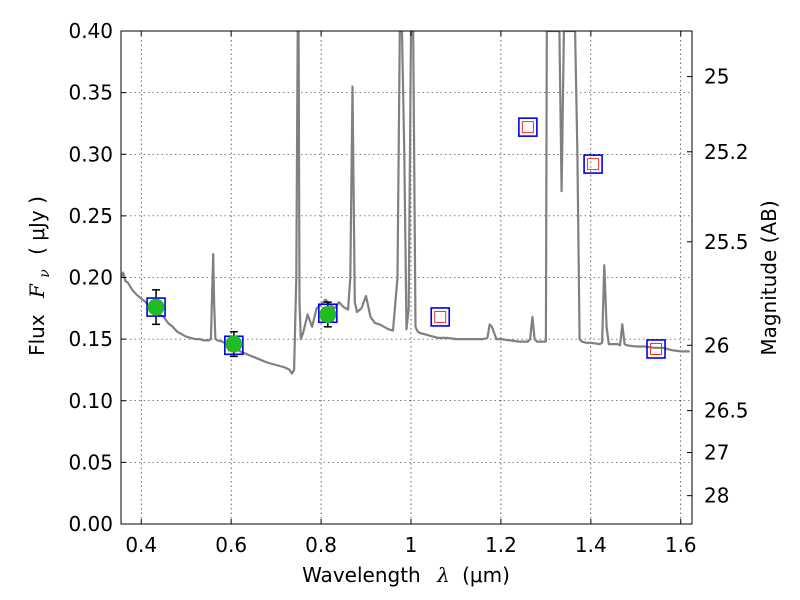 The height and width of the screenshot is (600, 800). Describe the element at coordinates (769, 277) in the screenshot. I see `y2-axis-label: Magnitude (AB)` at that location.